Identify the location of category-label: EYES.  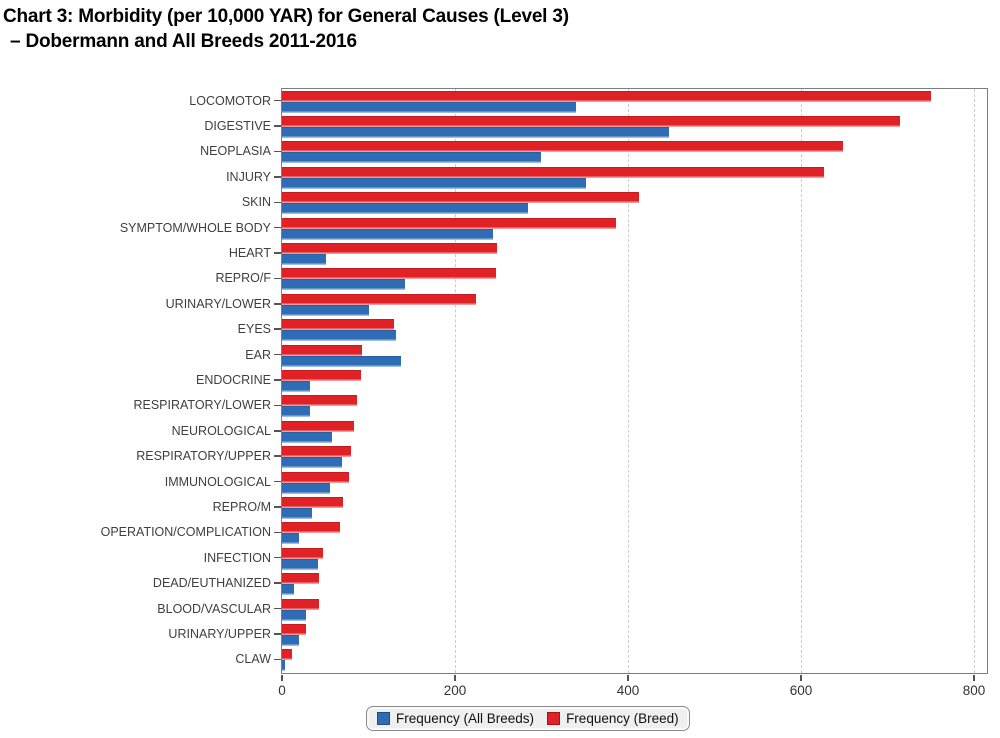
(254, 329).